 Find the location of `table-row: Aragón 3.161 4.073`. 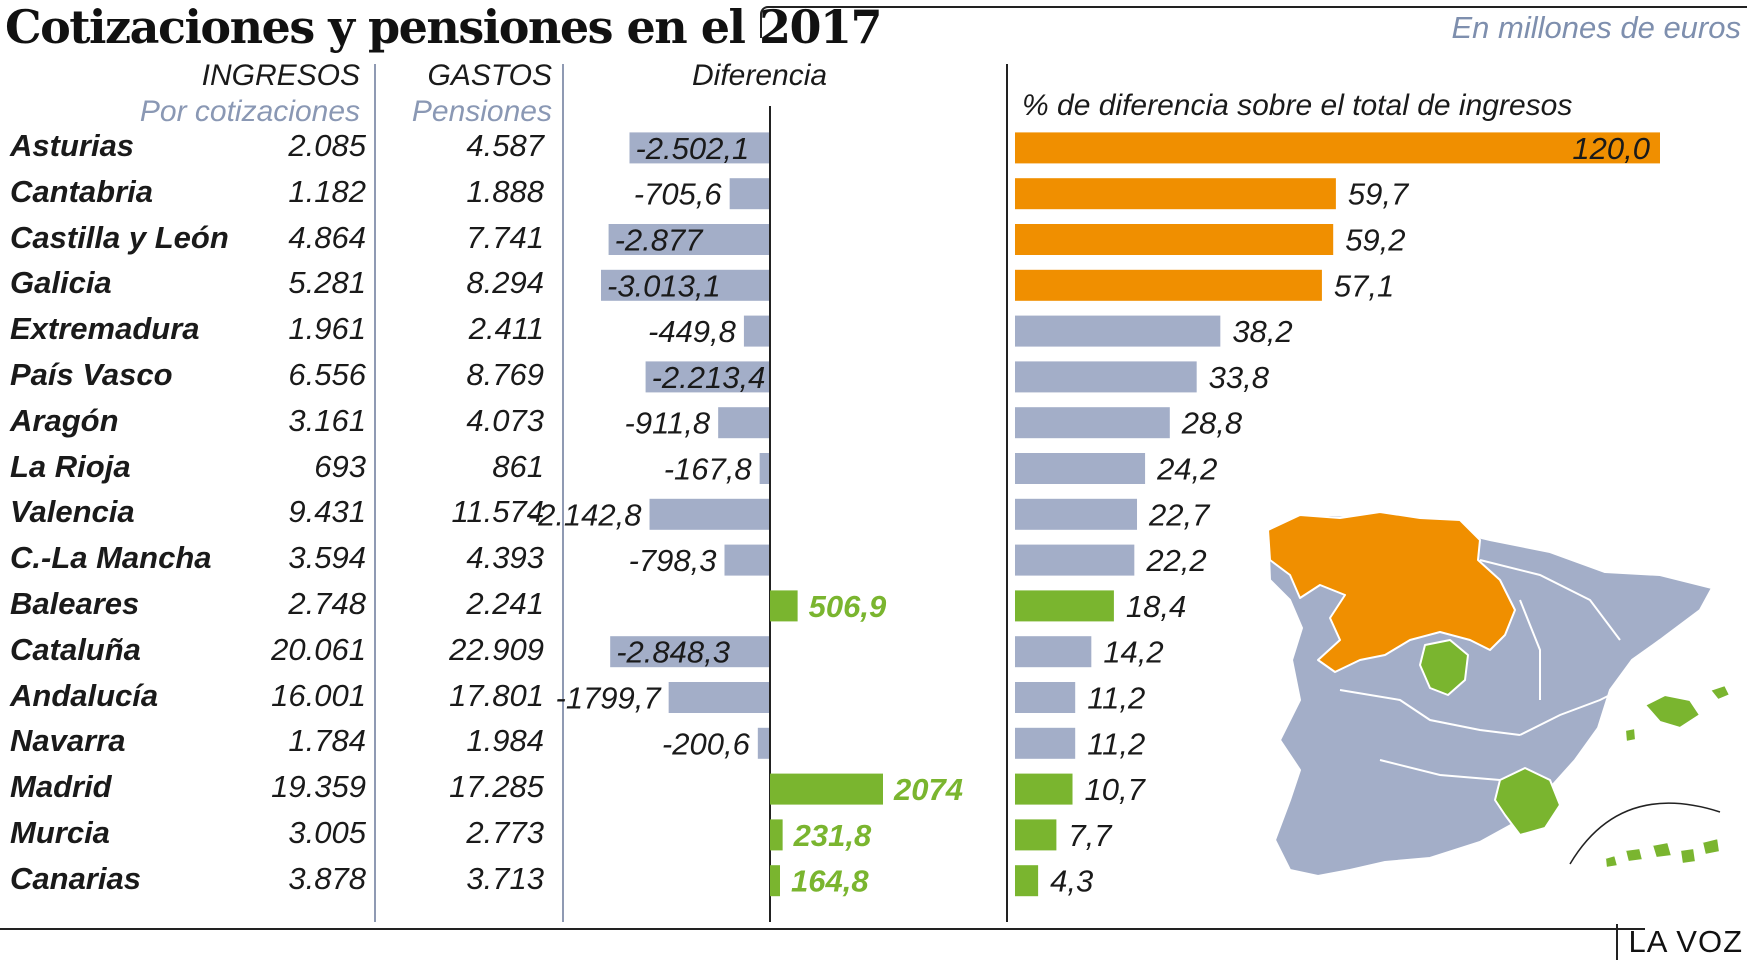

table-row: Aragón 3.161 4.073 is located at coordinates (500, 421).